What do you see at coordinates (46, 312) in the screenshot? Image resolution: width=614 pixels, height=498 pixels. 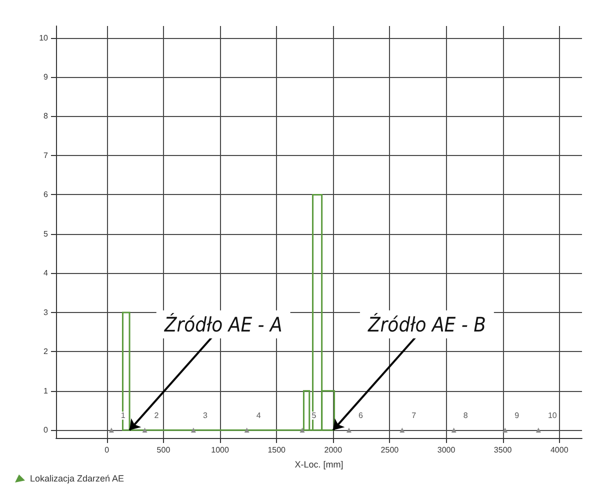 I see `y-tick-label: 3` at bounding box center [46, 312].